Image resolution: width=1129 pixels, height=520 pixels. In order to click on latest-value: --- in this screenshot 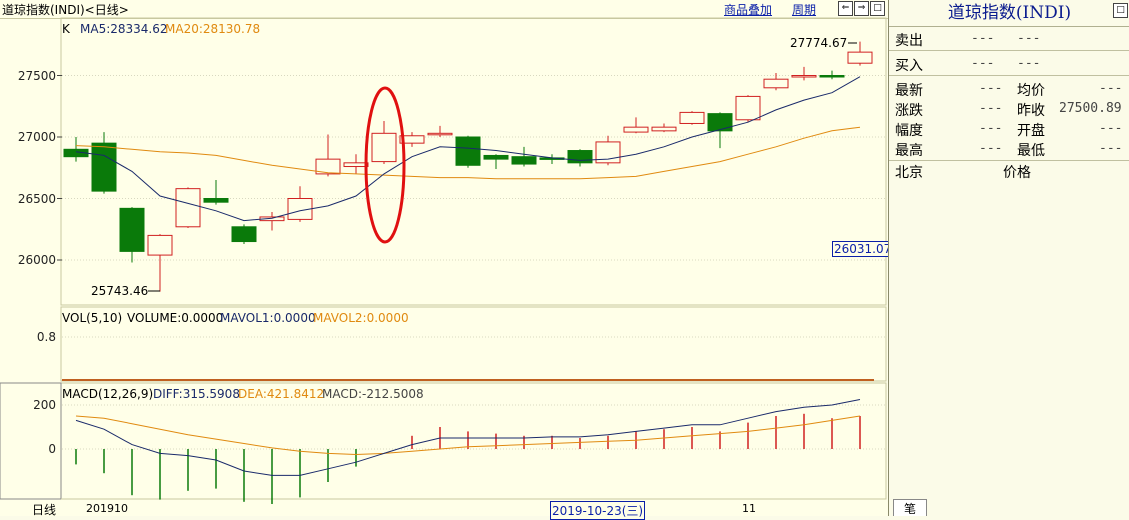, I will do `click(991, 88)`.